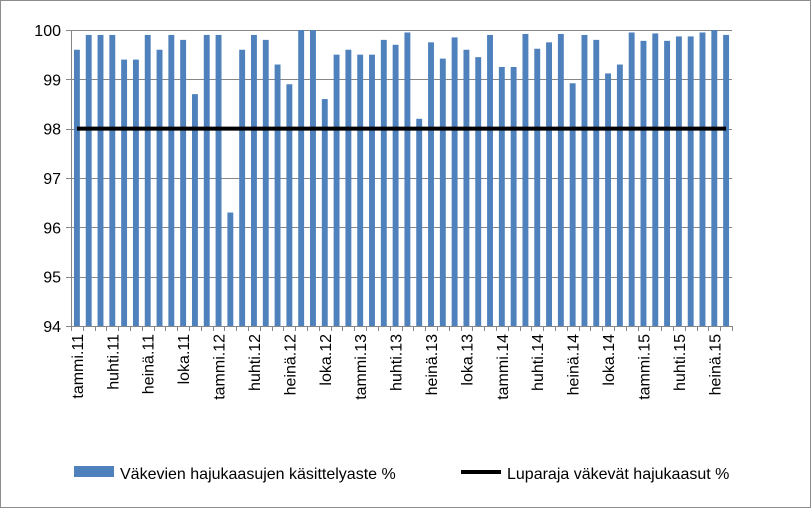 The height and width of the screenshot is (509, 811). What do you see at coordinates (326, 360) in the screenshot?
I see `x-tick-label: loka.12` at bounding box center [326, 360].